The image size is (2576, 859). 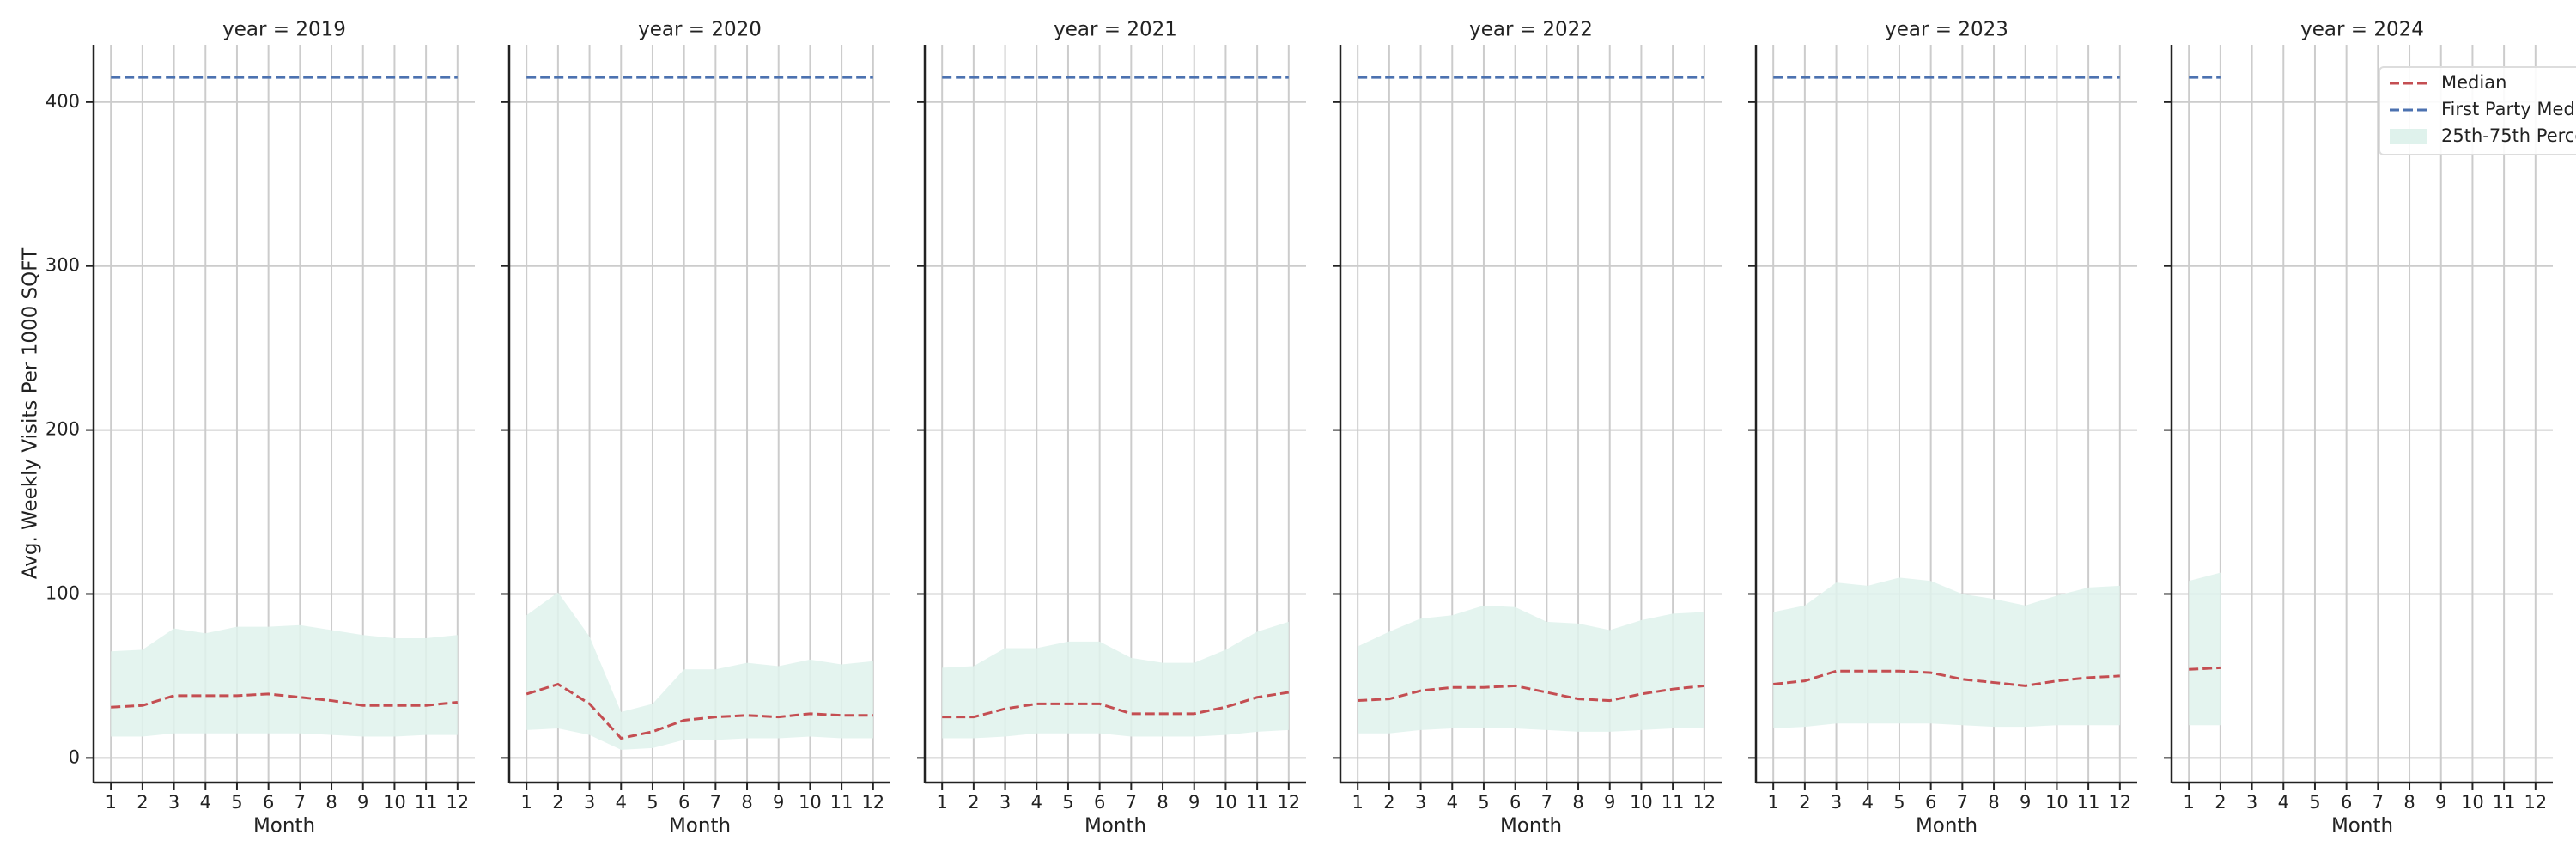 I want to click on y-axis-label: Avg. Weekly Visits Per 1000 SQFT, so click(x=31, y=413).